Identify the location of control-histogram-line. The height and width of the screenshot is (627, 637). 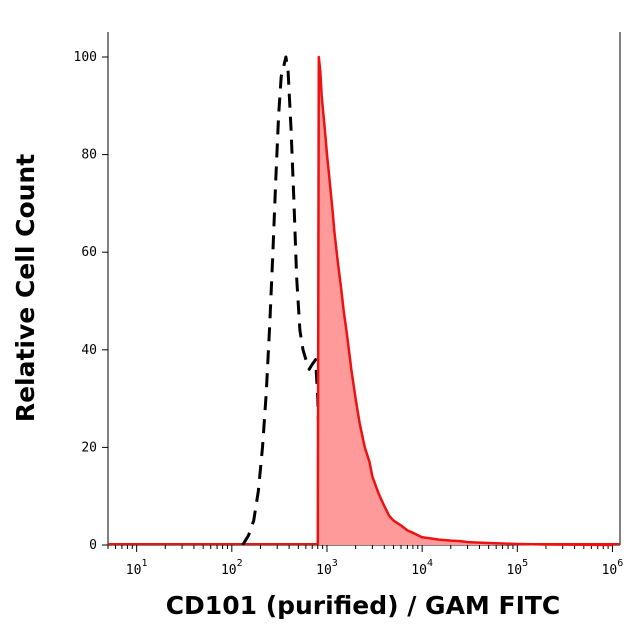
(285, 300).